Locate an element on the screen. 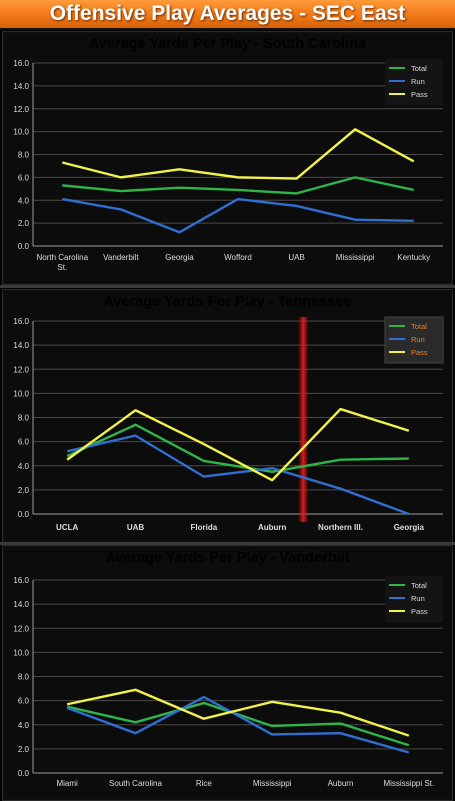 This screenshot has height=801, width=455. divider-marker is located at coordinates (303, 419).